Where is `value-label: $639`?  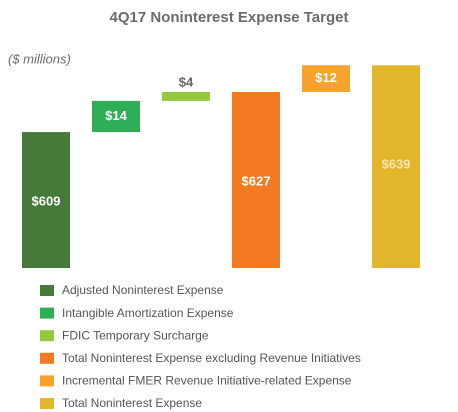 value-label: $639 is located at coordinates (396, 164).